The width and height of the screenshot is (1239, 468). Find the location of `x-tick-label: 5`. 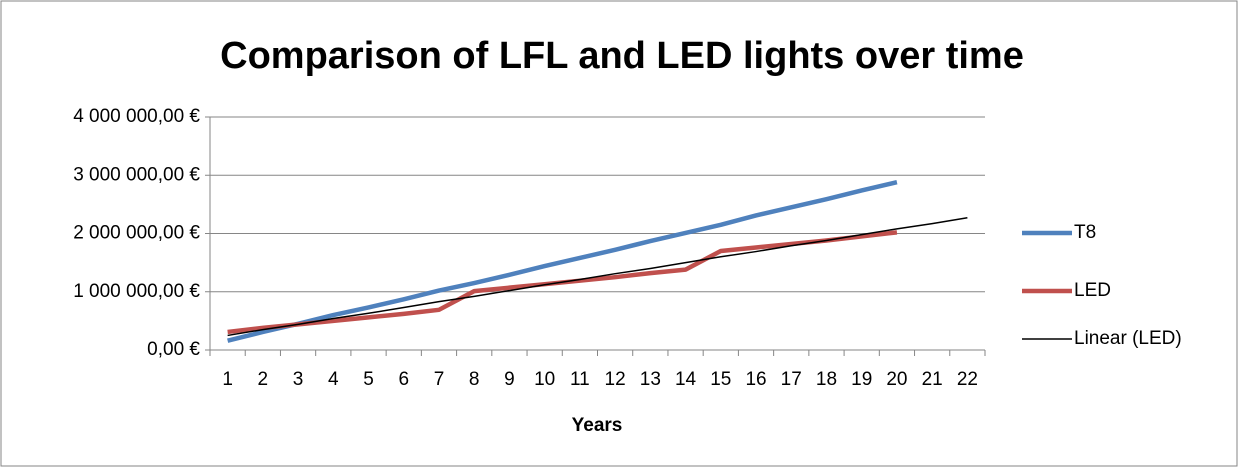

x-tick-label: 5 is located at coordinates (368, 379).